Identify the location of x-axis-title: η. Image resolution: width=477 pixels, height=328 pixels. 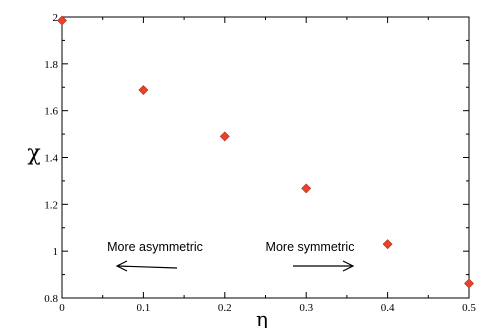
(262, 317).